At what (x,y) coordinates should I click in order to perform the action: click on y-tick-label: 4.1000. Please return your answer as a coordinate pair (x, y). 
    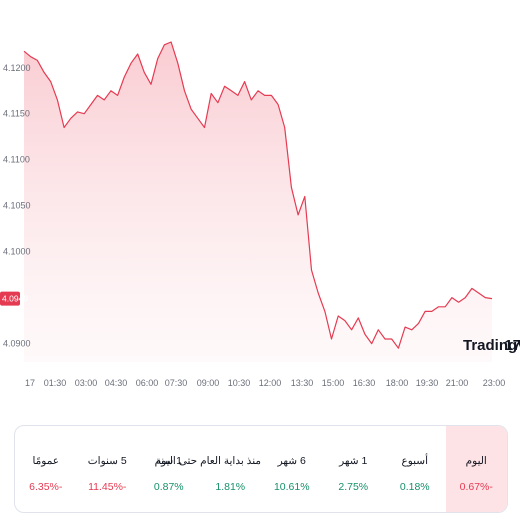
    Looking at the image, I should click on (17, 252).